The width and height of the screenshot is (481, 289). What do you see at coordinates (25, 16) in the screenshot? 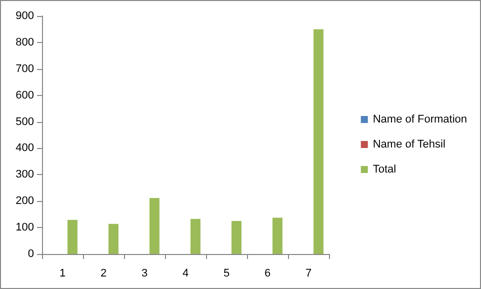
I see `y-tick-label: 900` at bounding box center [25, 16].